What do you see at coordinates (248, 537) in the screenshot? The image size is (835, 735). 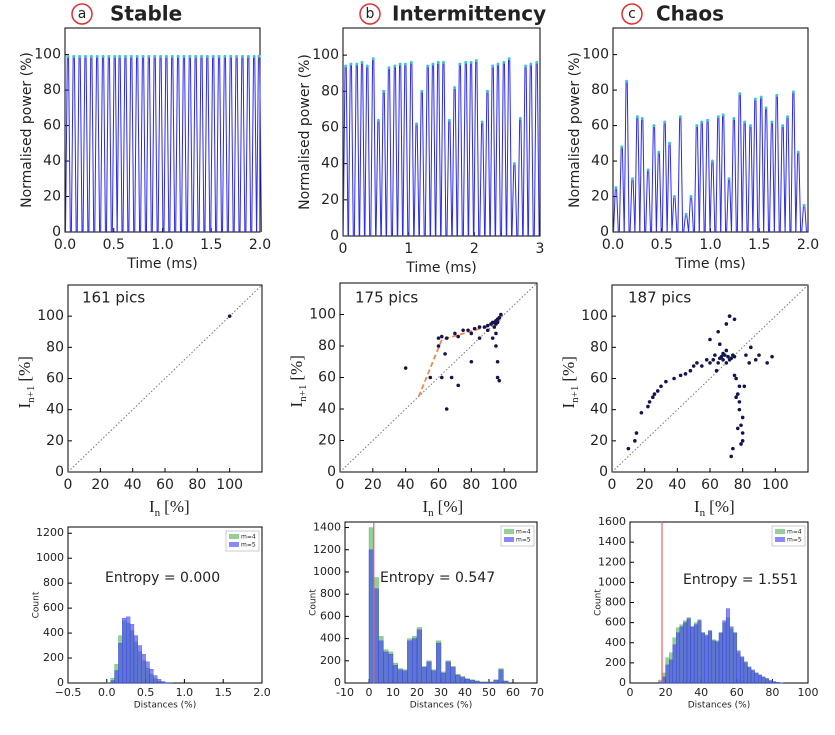 I see `legend-label: m=4` at bounding box center [248, 537].